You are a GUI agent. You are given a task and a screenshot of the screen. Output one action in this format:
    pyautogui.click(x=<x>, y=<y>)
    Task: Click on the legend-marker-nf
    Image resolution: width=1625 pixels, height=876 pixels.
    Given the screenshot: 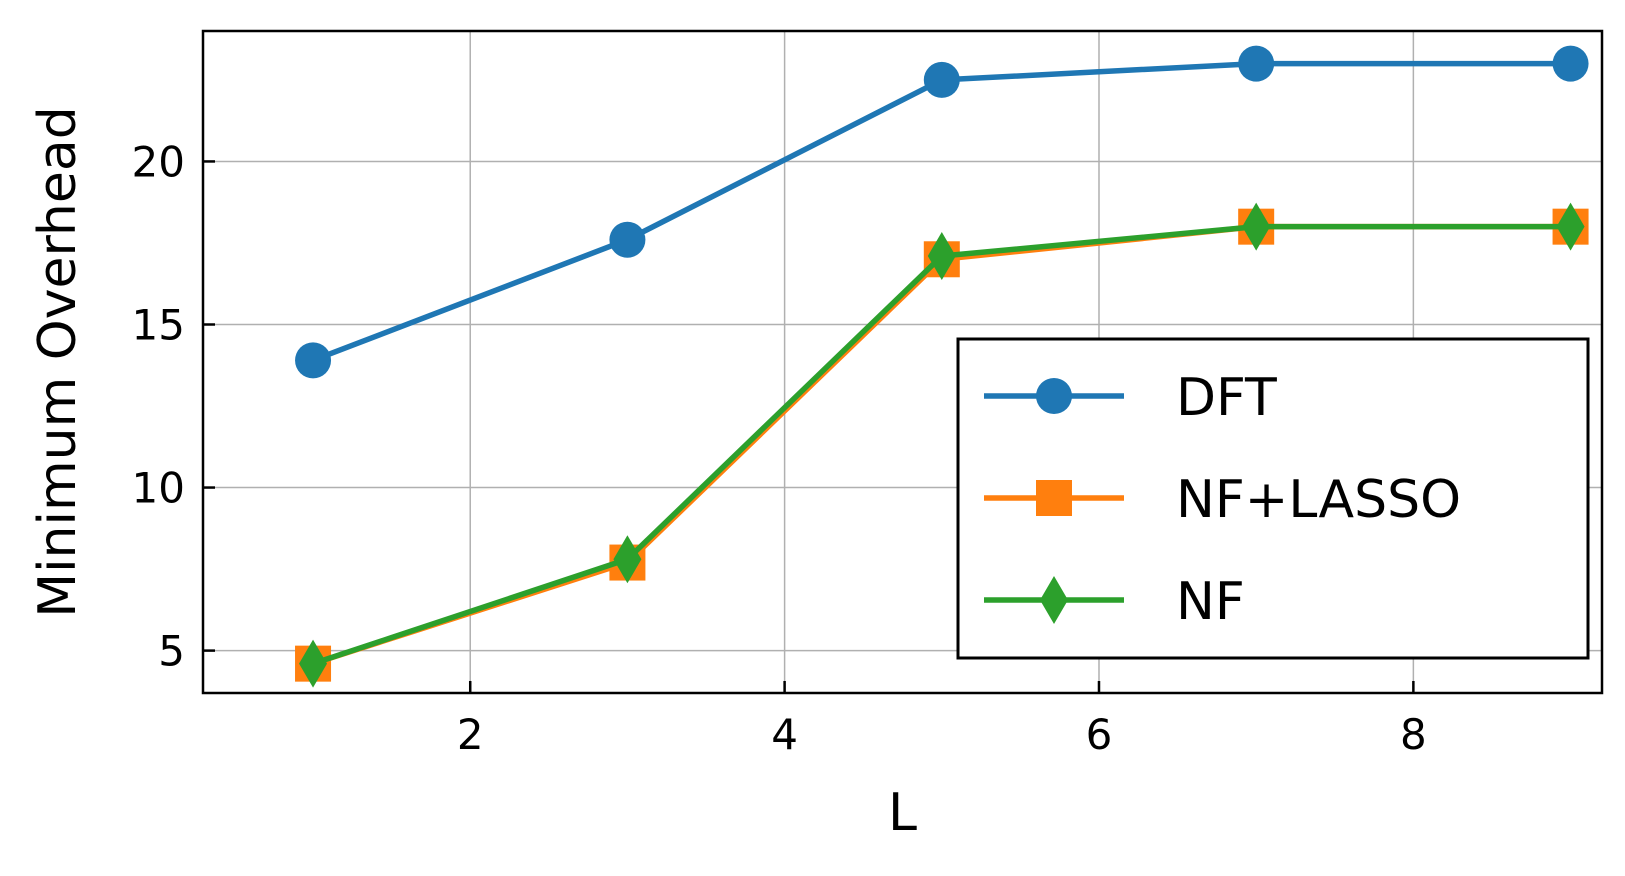 What is the action you would take?
    pyautogui.click(x=1054, y=600)
    